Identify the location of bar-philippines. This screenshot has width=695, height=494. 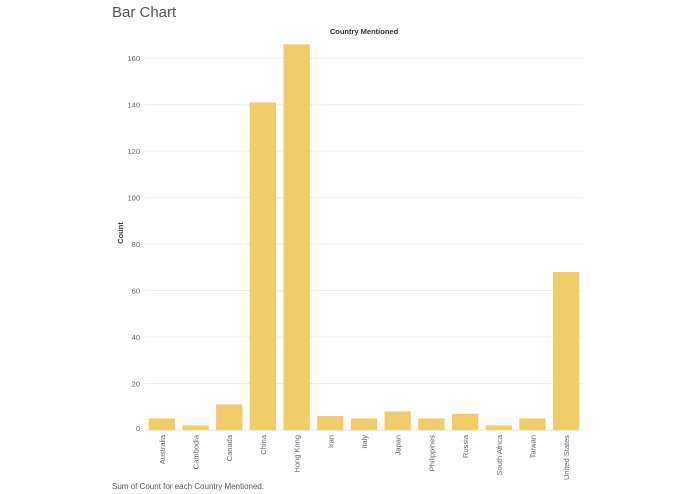
(431, 424).